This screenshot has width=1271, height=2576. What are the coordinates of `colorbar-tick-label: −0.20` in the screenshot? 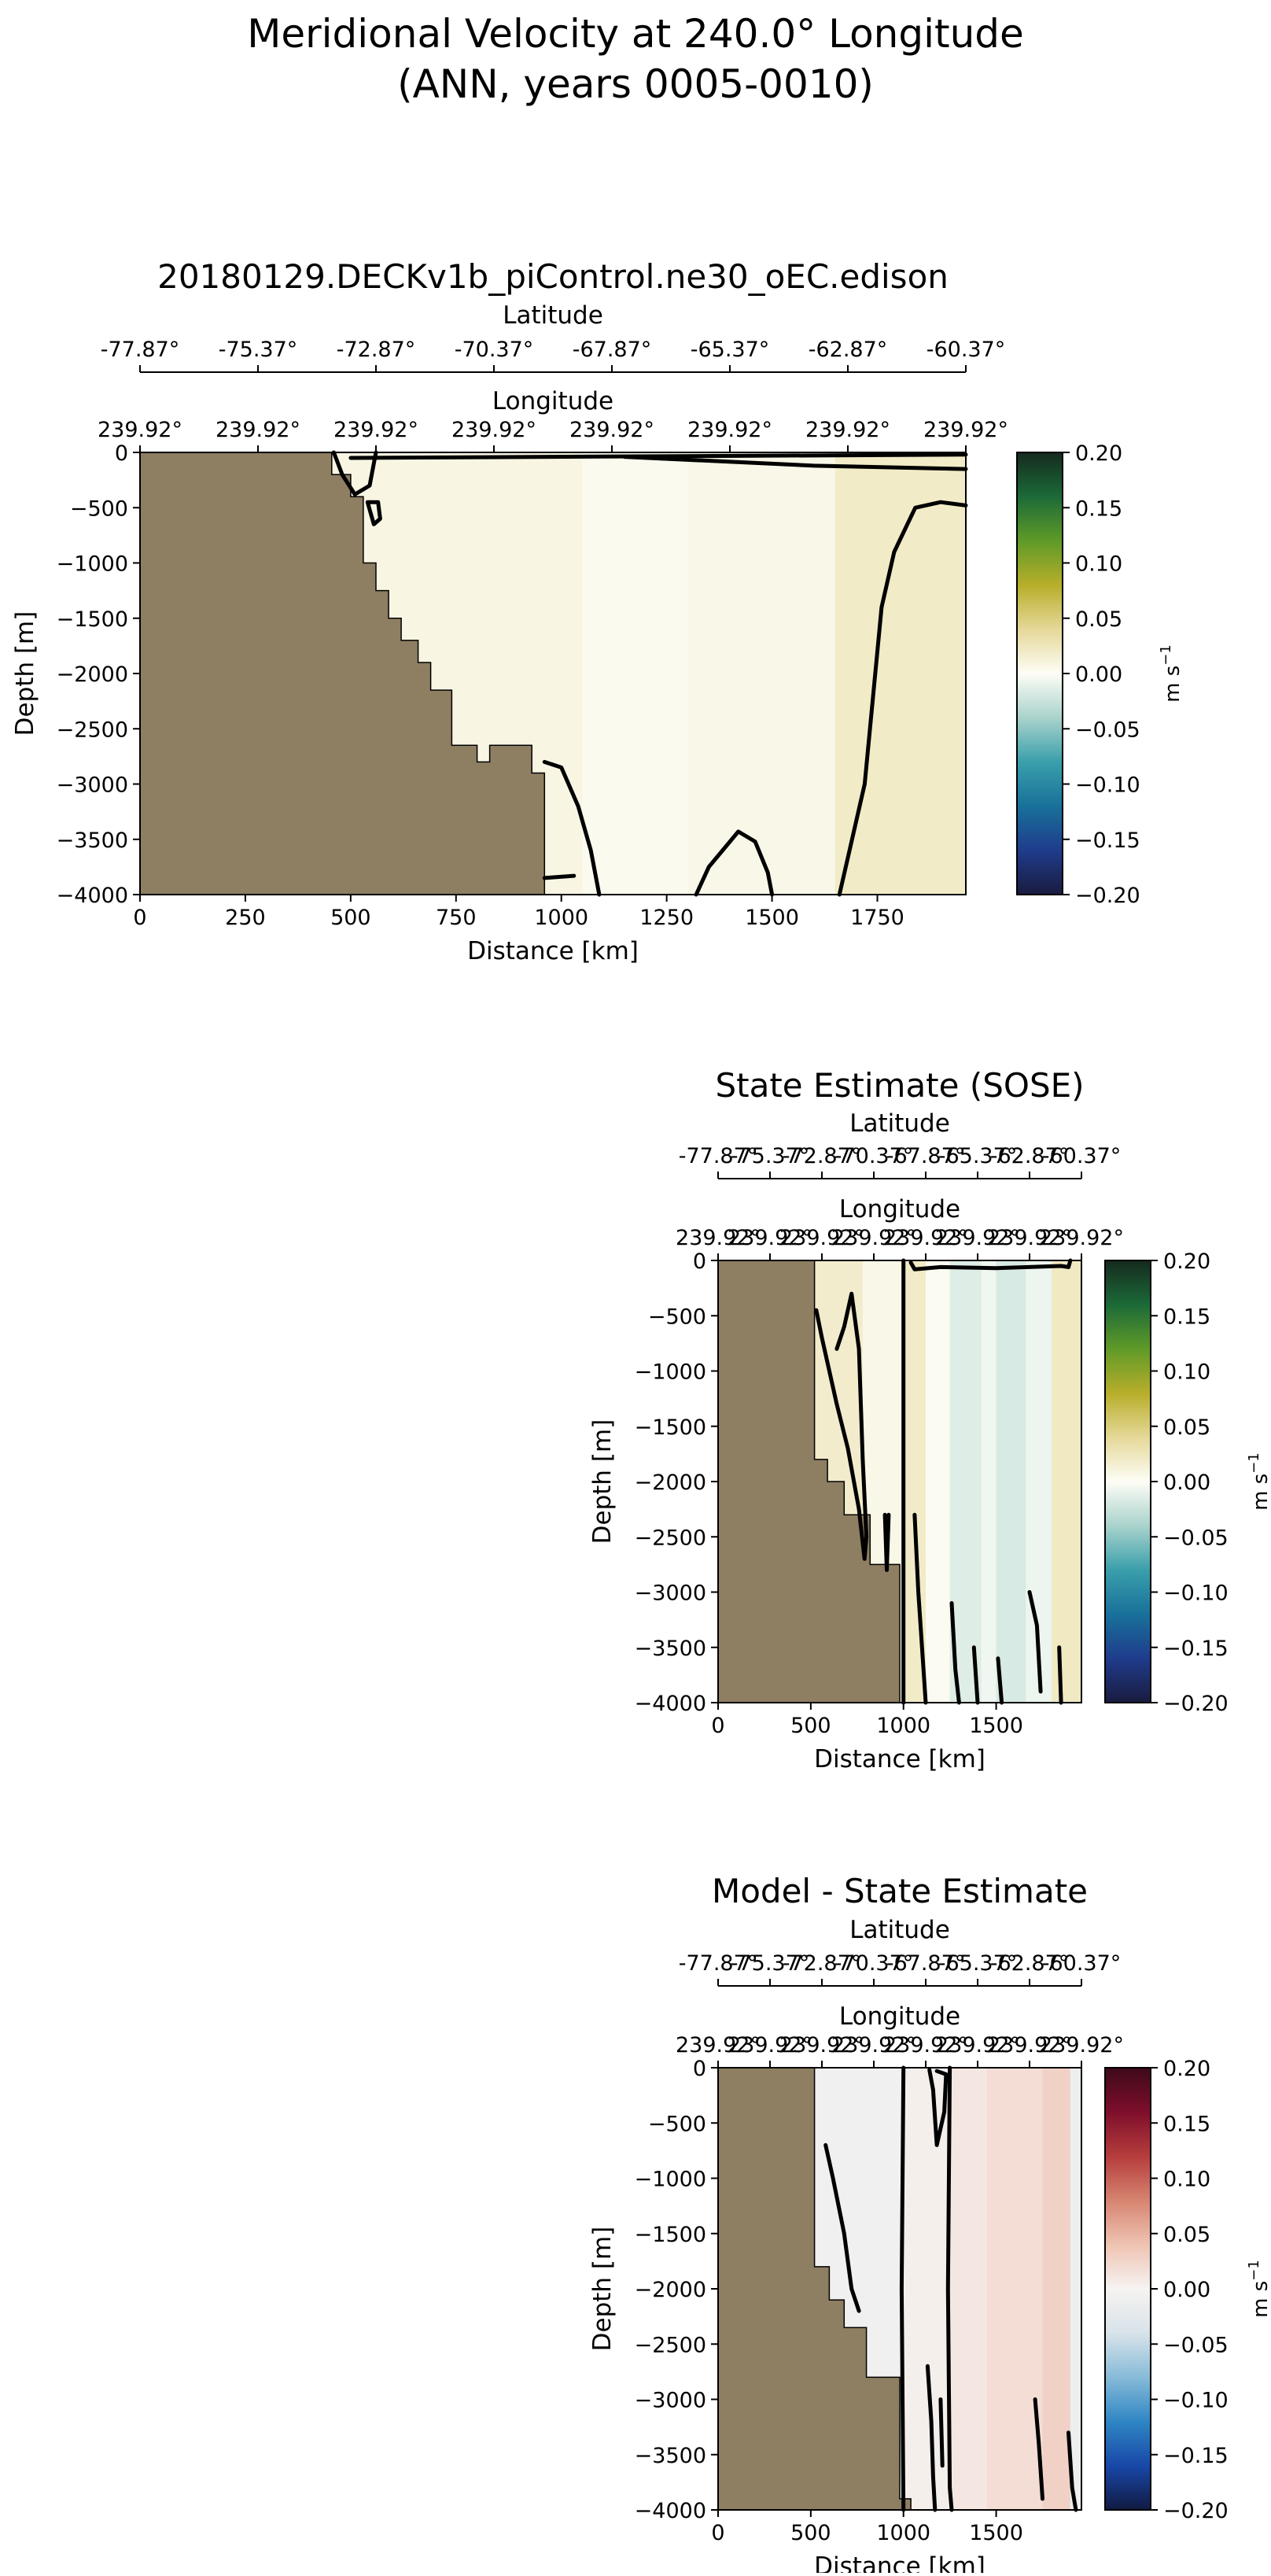 It's located at (1107, 896).